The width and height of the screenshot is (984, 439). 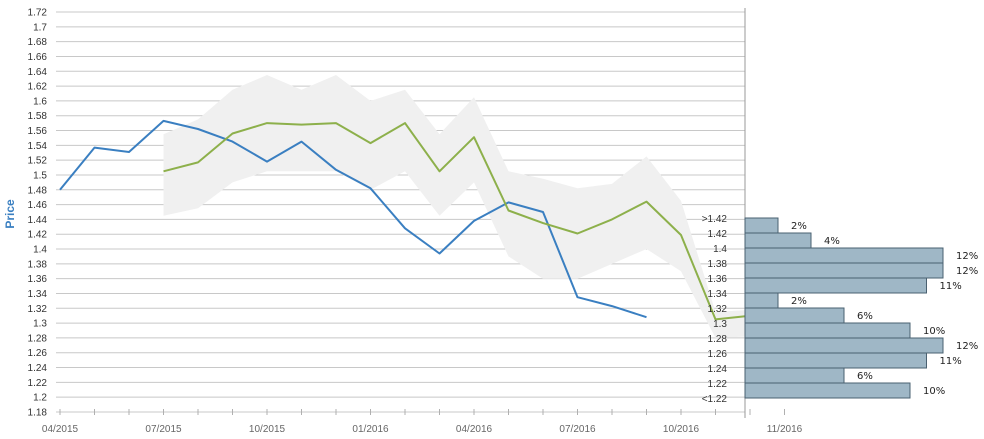 What do you see at coordinates (38, 161) in the screenshot?
I see `y-tick-label: 1.52` at bounding box center [38, 161].